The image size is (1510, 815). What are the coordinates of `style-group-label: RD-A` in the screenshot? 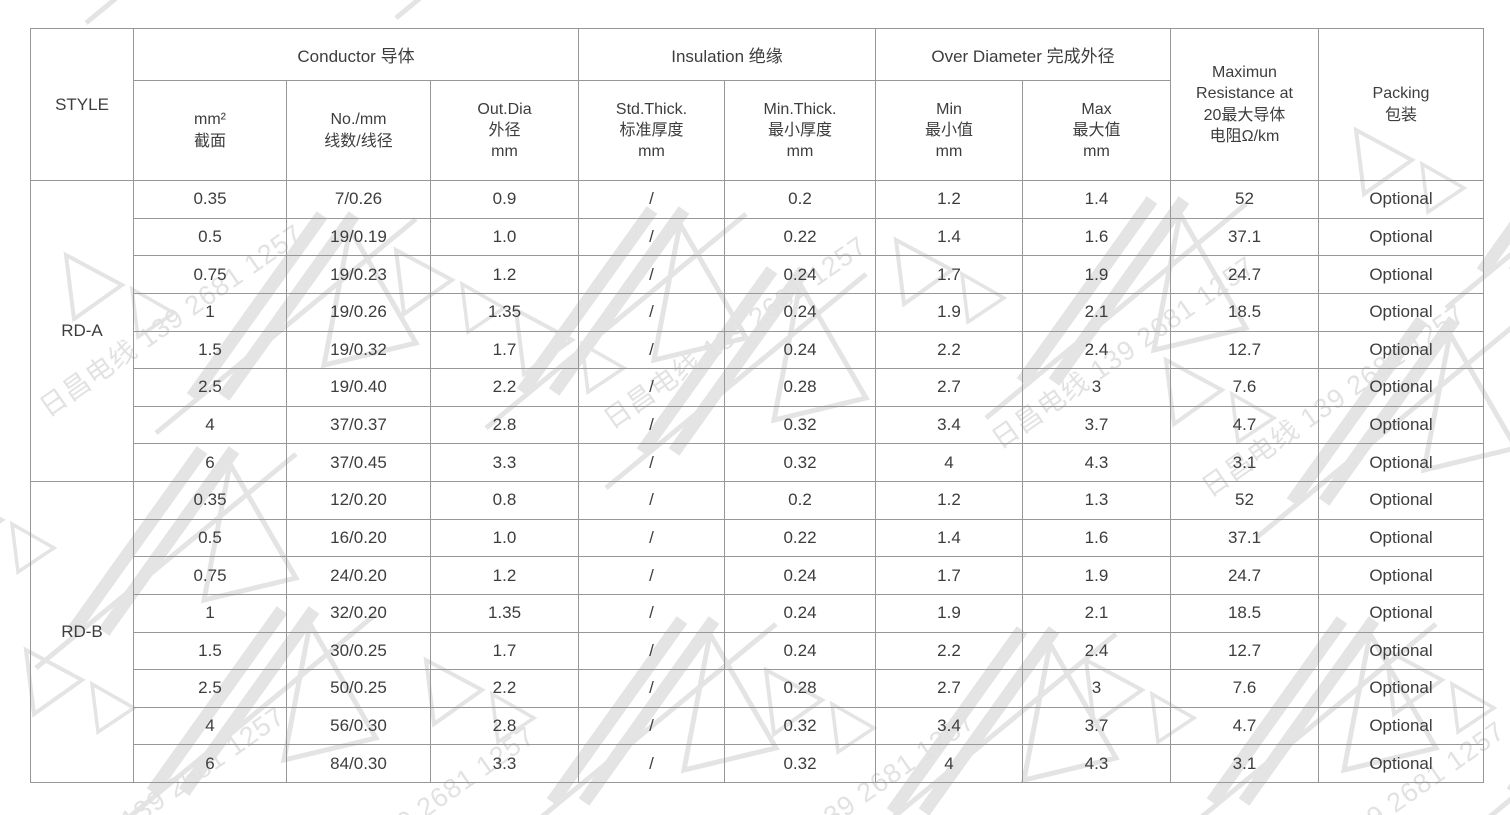 It's located at (82, 331).